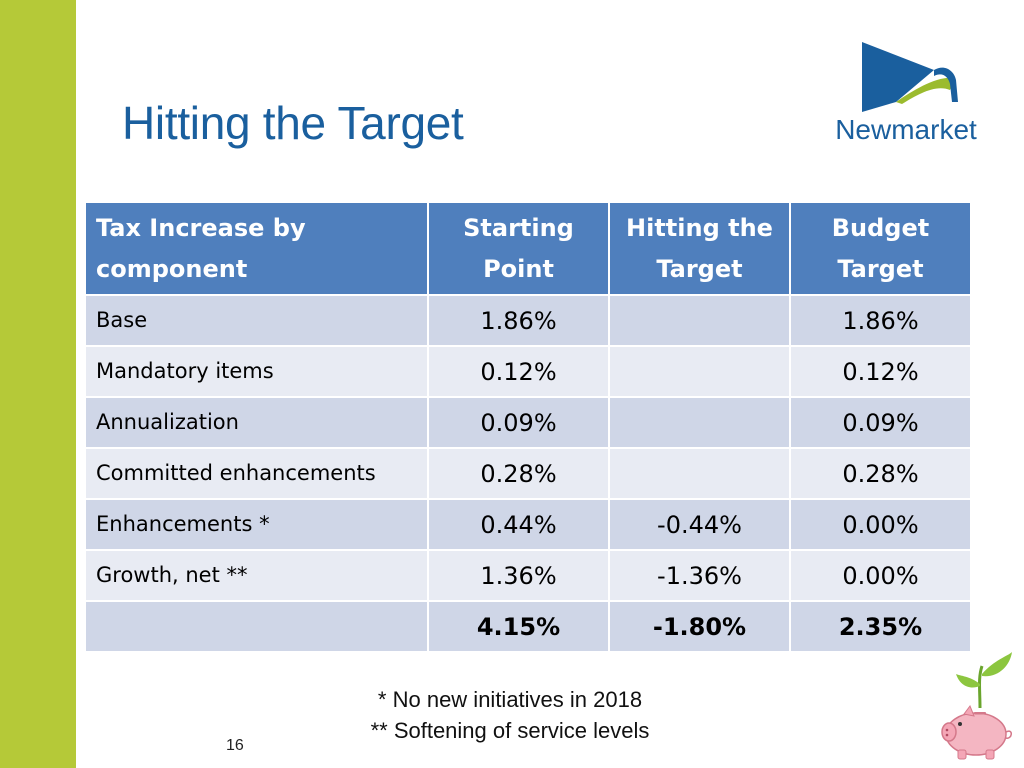  Describe the element at coordinates (518, 422) in the screenshot. I see `starting-point-cell: 0.09%` at that location.